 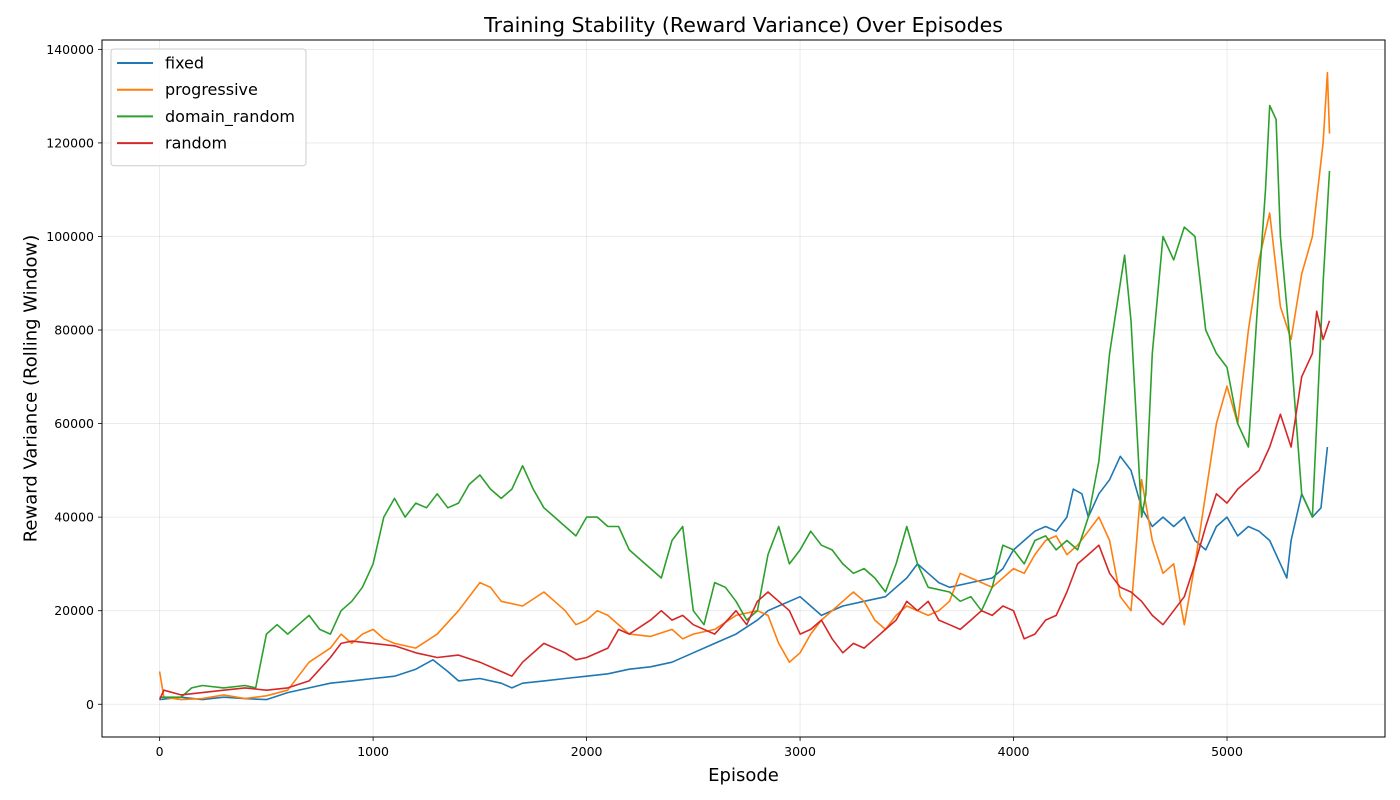 What do you see at coordinates (1014, 751) in the screenshot?
I see `x-tick-label: 4000` at bounding box center [1014, 751].